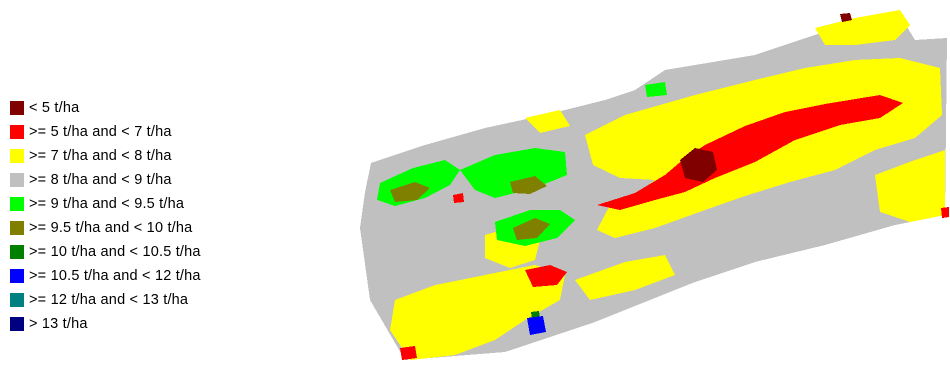  What do you see at coordinates (17, 276) in the screenshot?
I see `legend-swatch-10.5-12` at bounding box center [17, 276].